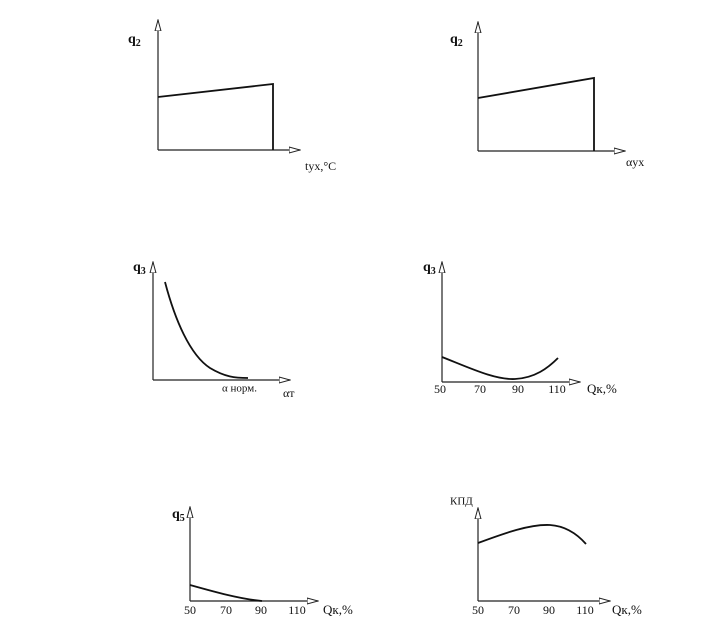 This screenshot has height=628, width=720. I want to click on plot-q2-t: q2 tух,°C, so click(232, 96).